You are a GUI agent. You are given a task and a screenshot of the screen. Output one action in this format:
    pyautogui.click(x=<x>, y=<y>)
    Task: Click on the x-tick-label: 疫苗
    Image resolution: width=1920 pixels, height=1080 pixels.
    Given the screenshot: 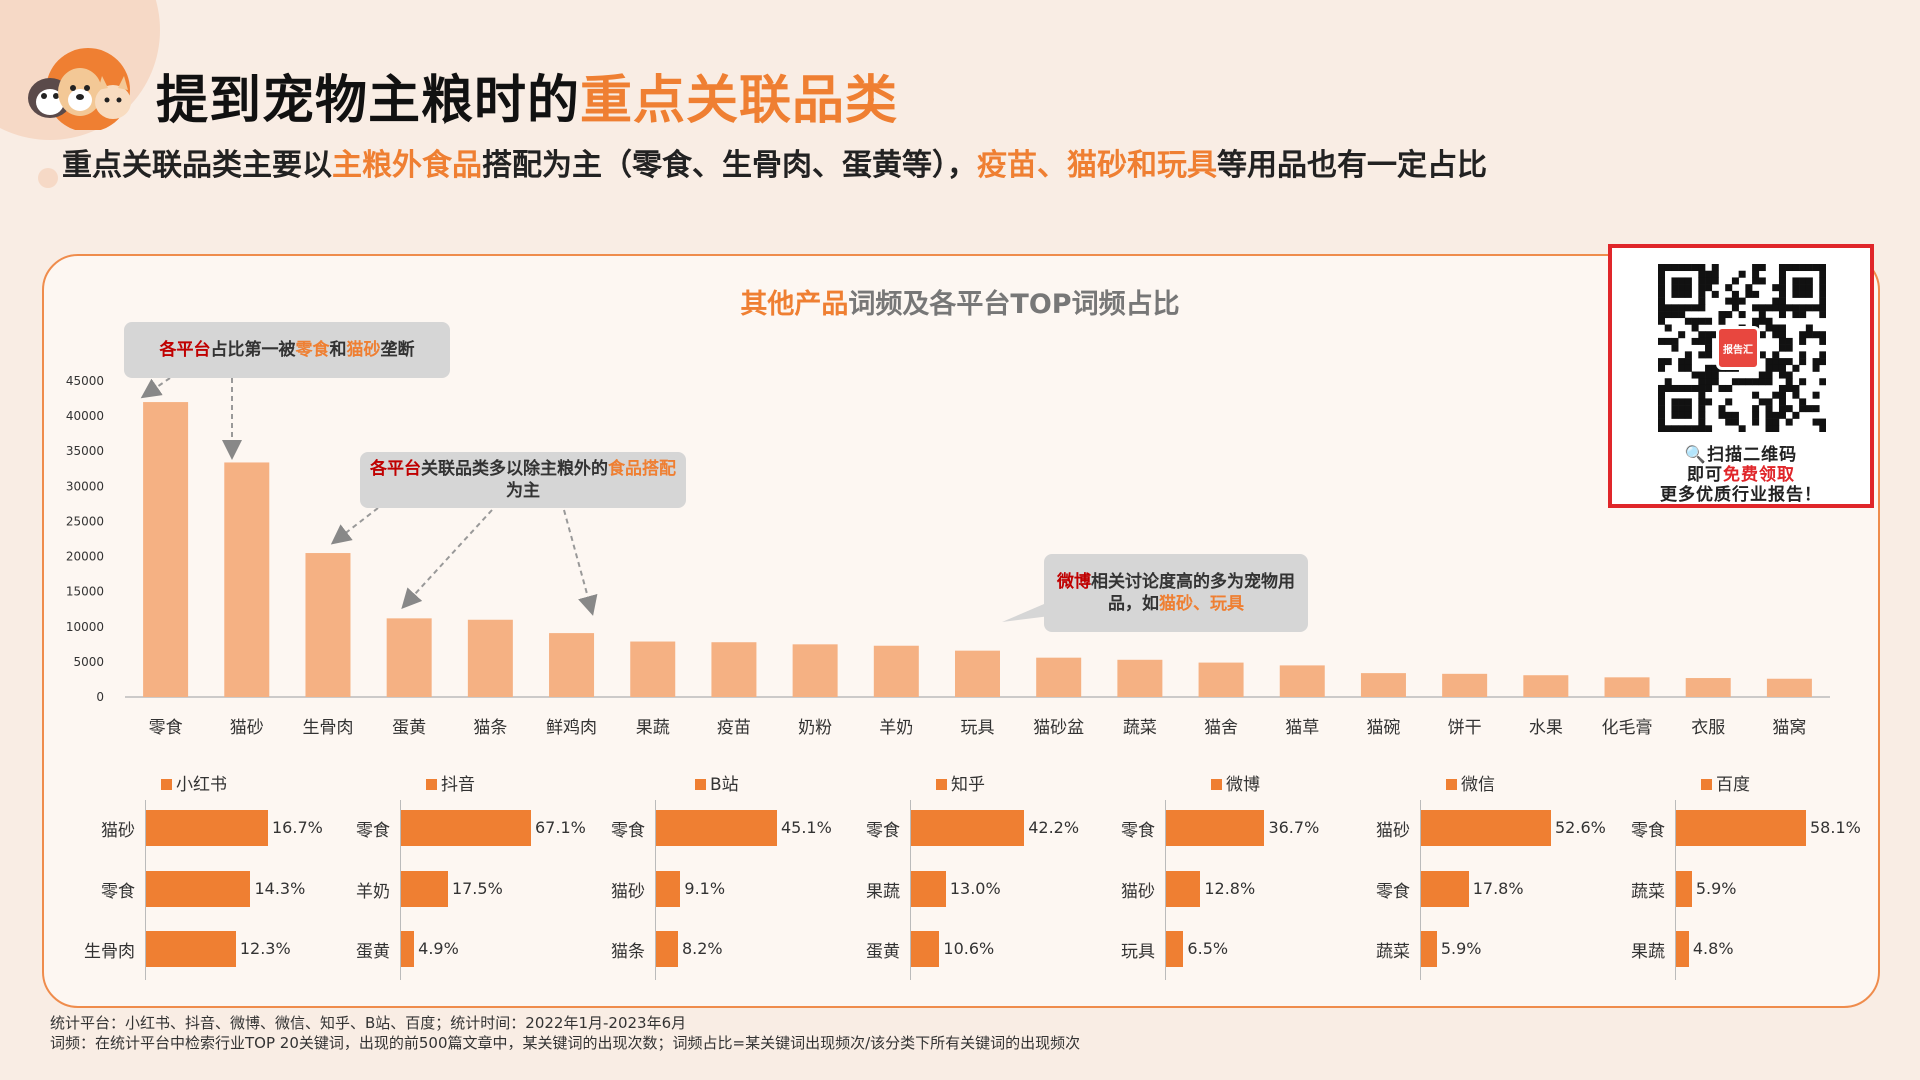 What is the action you would take?
    pyautogui.click(x=734, y=728)
    